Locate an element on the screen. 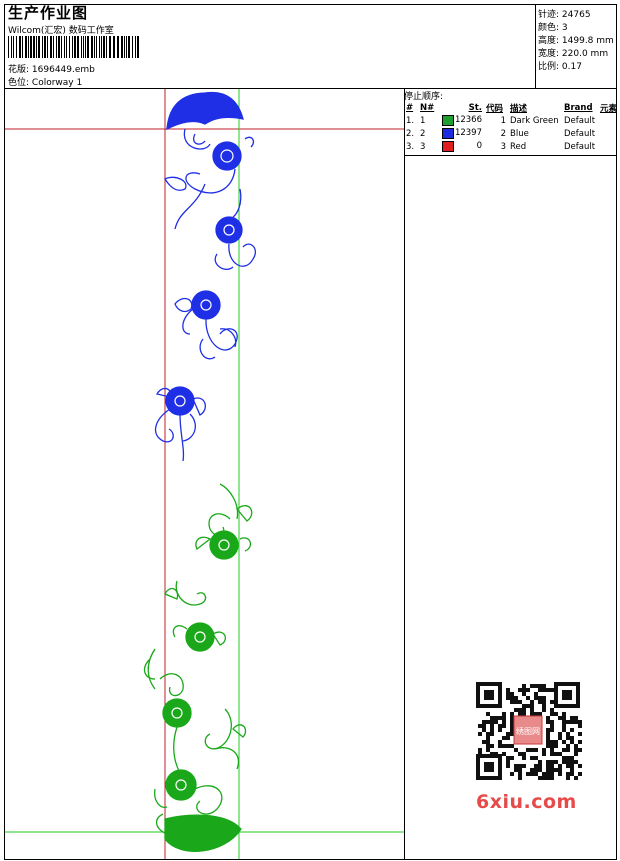 This screenshot has width=620, height=861. table-row: 3. 3 0 3 Red Default is located at coordinates (501, 146).